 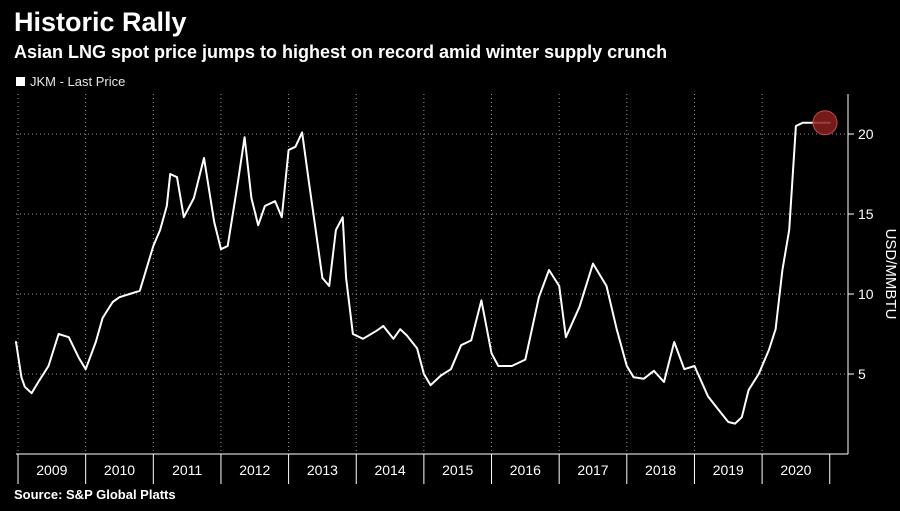 I want to click on y-tick-label: 20, so click(x=866, y=134).